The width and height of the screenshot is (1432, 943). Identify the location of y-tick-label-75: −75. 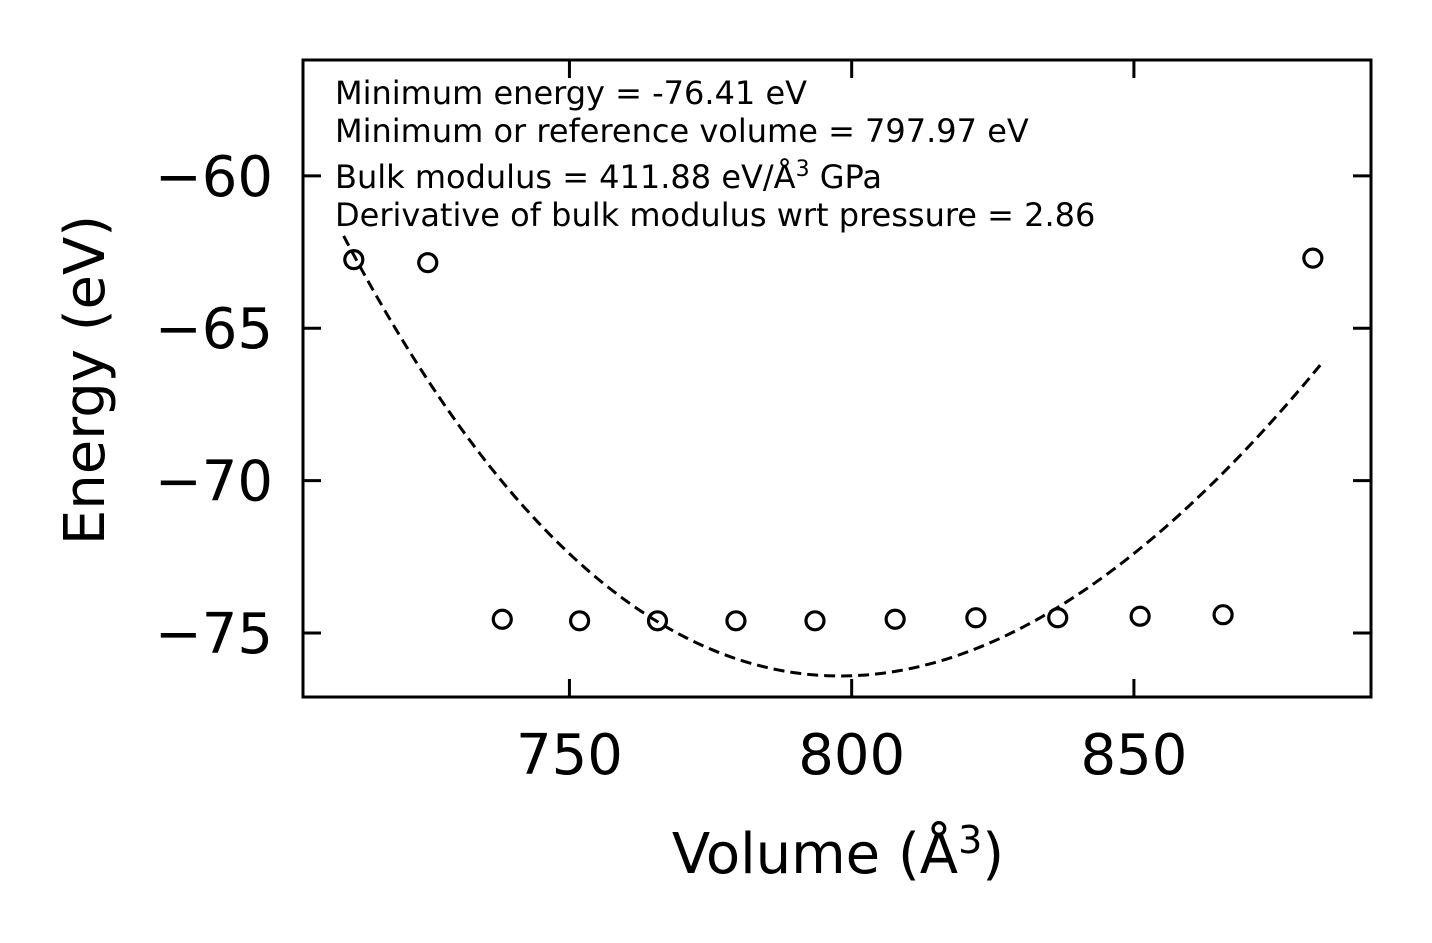
(214, 634).